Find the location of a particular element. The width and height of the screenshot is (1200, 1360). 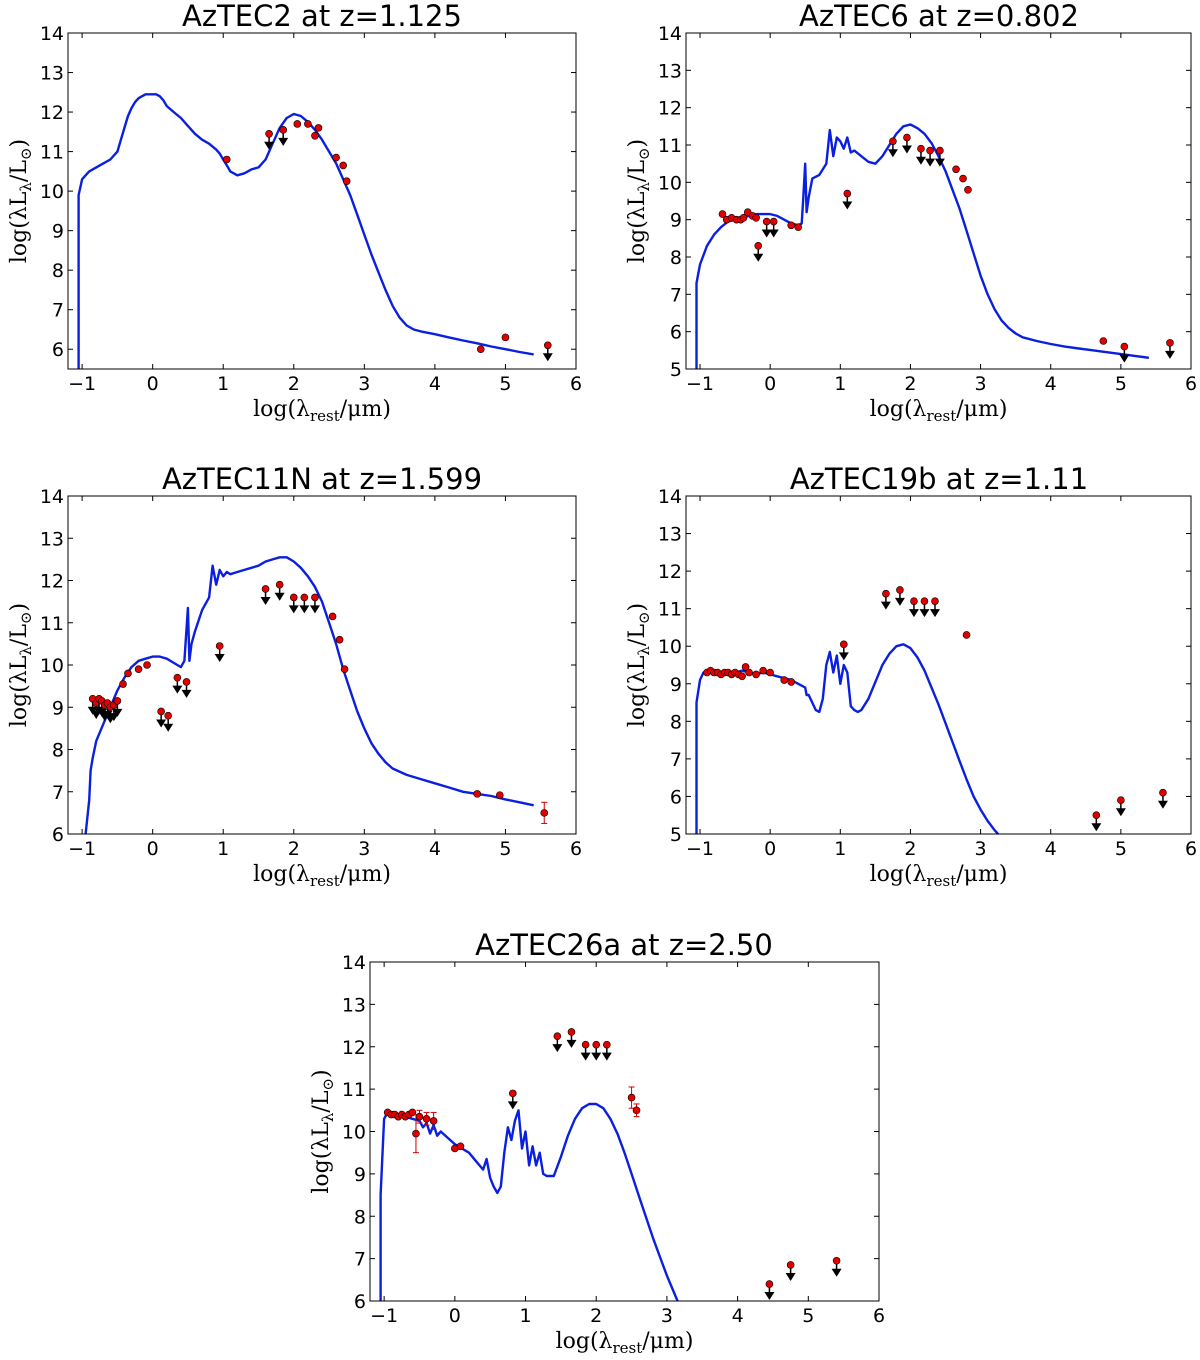

x-tick-label: 1 is located at coordinates (525, 1316).